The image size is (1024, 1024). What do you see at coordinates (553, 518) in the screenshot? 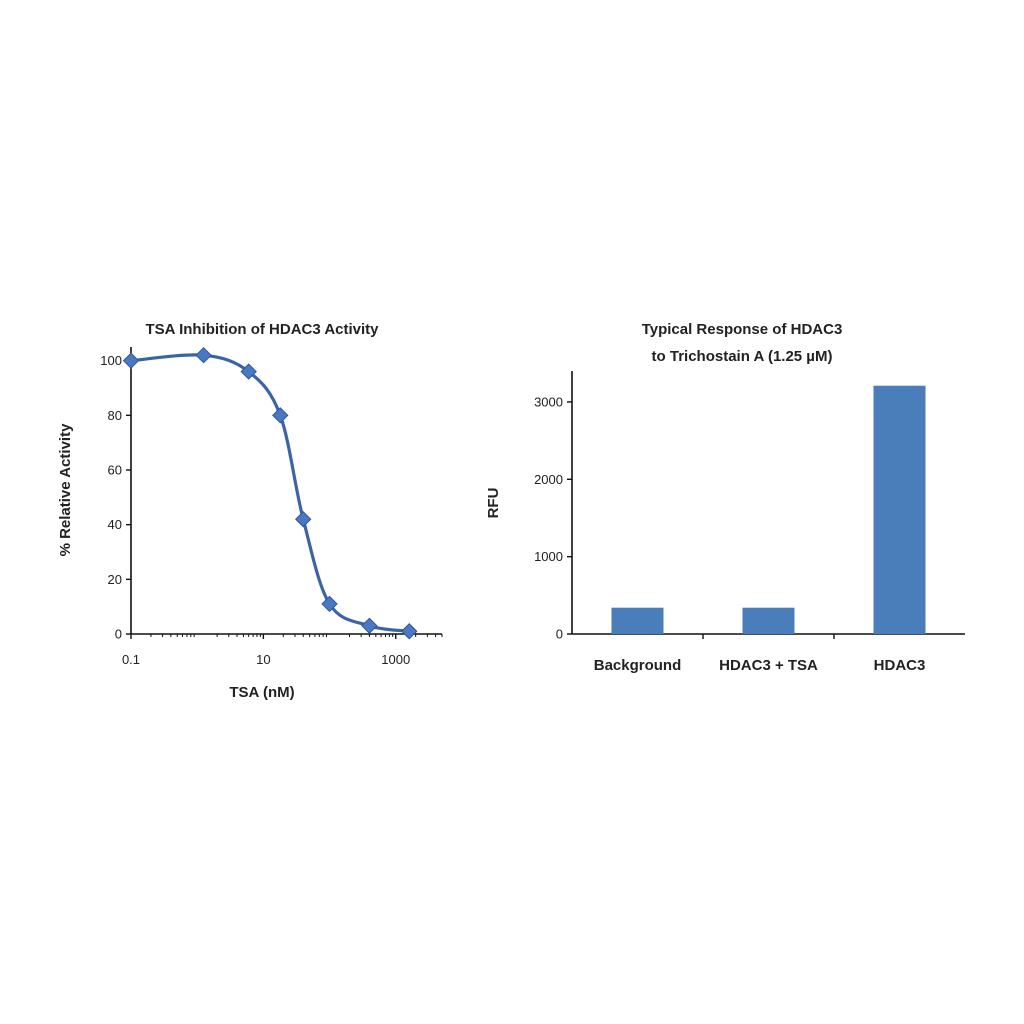
I see `bar-chart-y-ticks: 0 1000 2000 3000` at bounding box center [553, 518].